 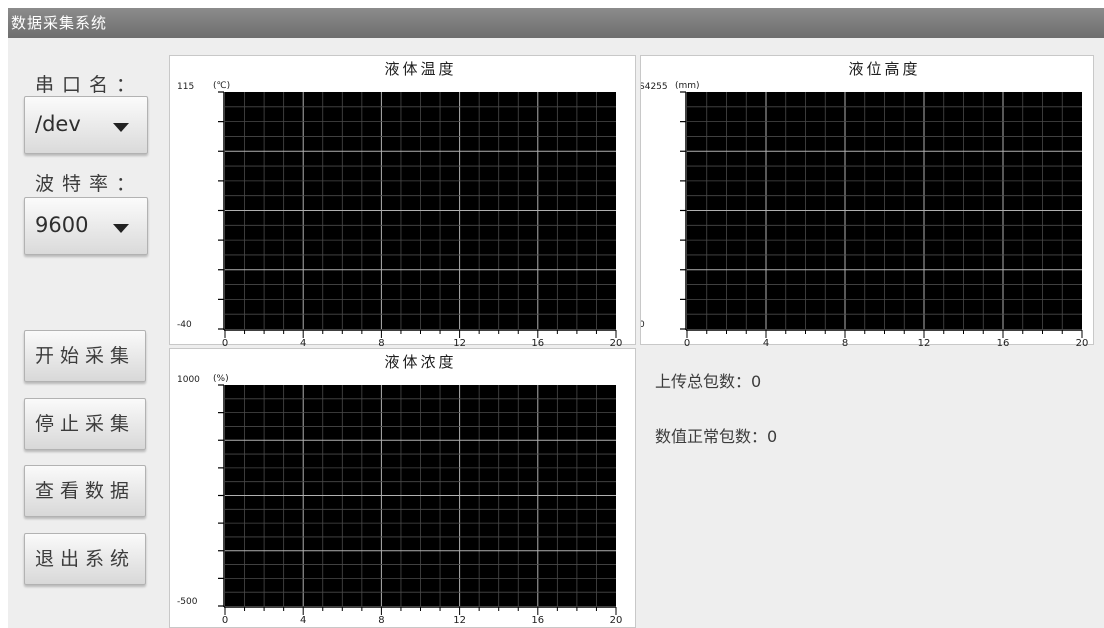 I want to click on view-data-button: 查看数据, so click(x=85, y=491).